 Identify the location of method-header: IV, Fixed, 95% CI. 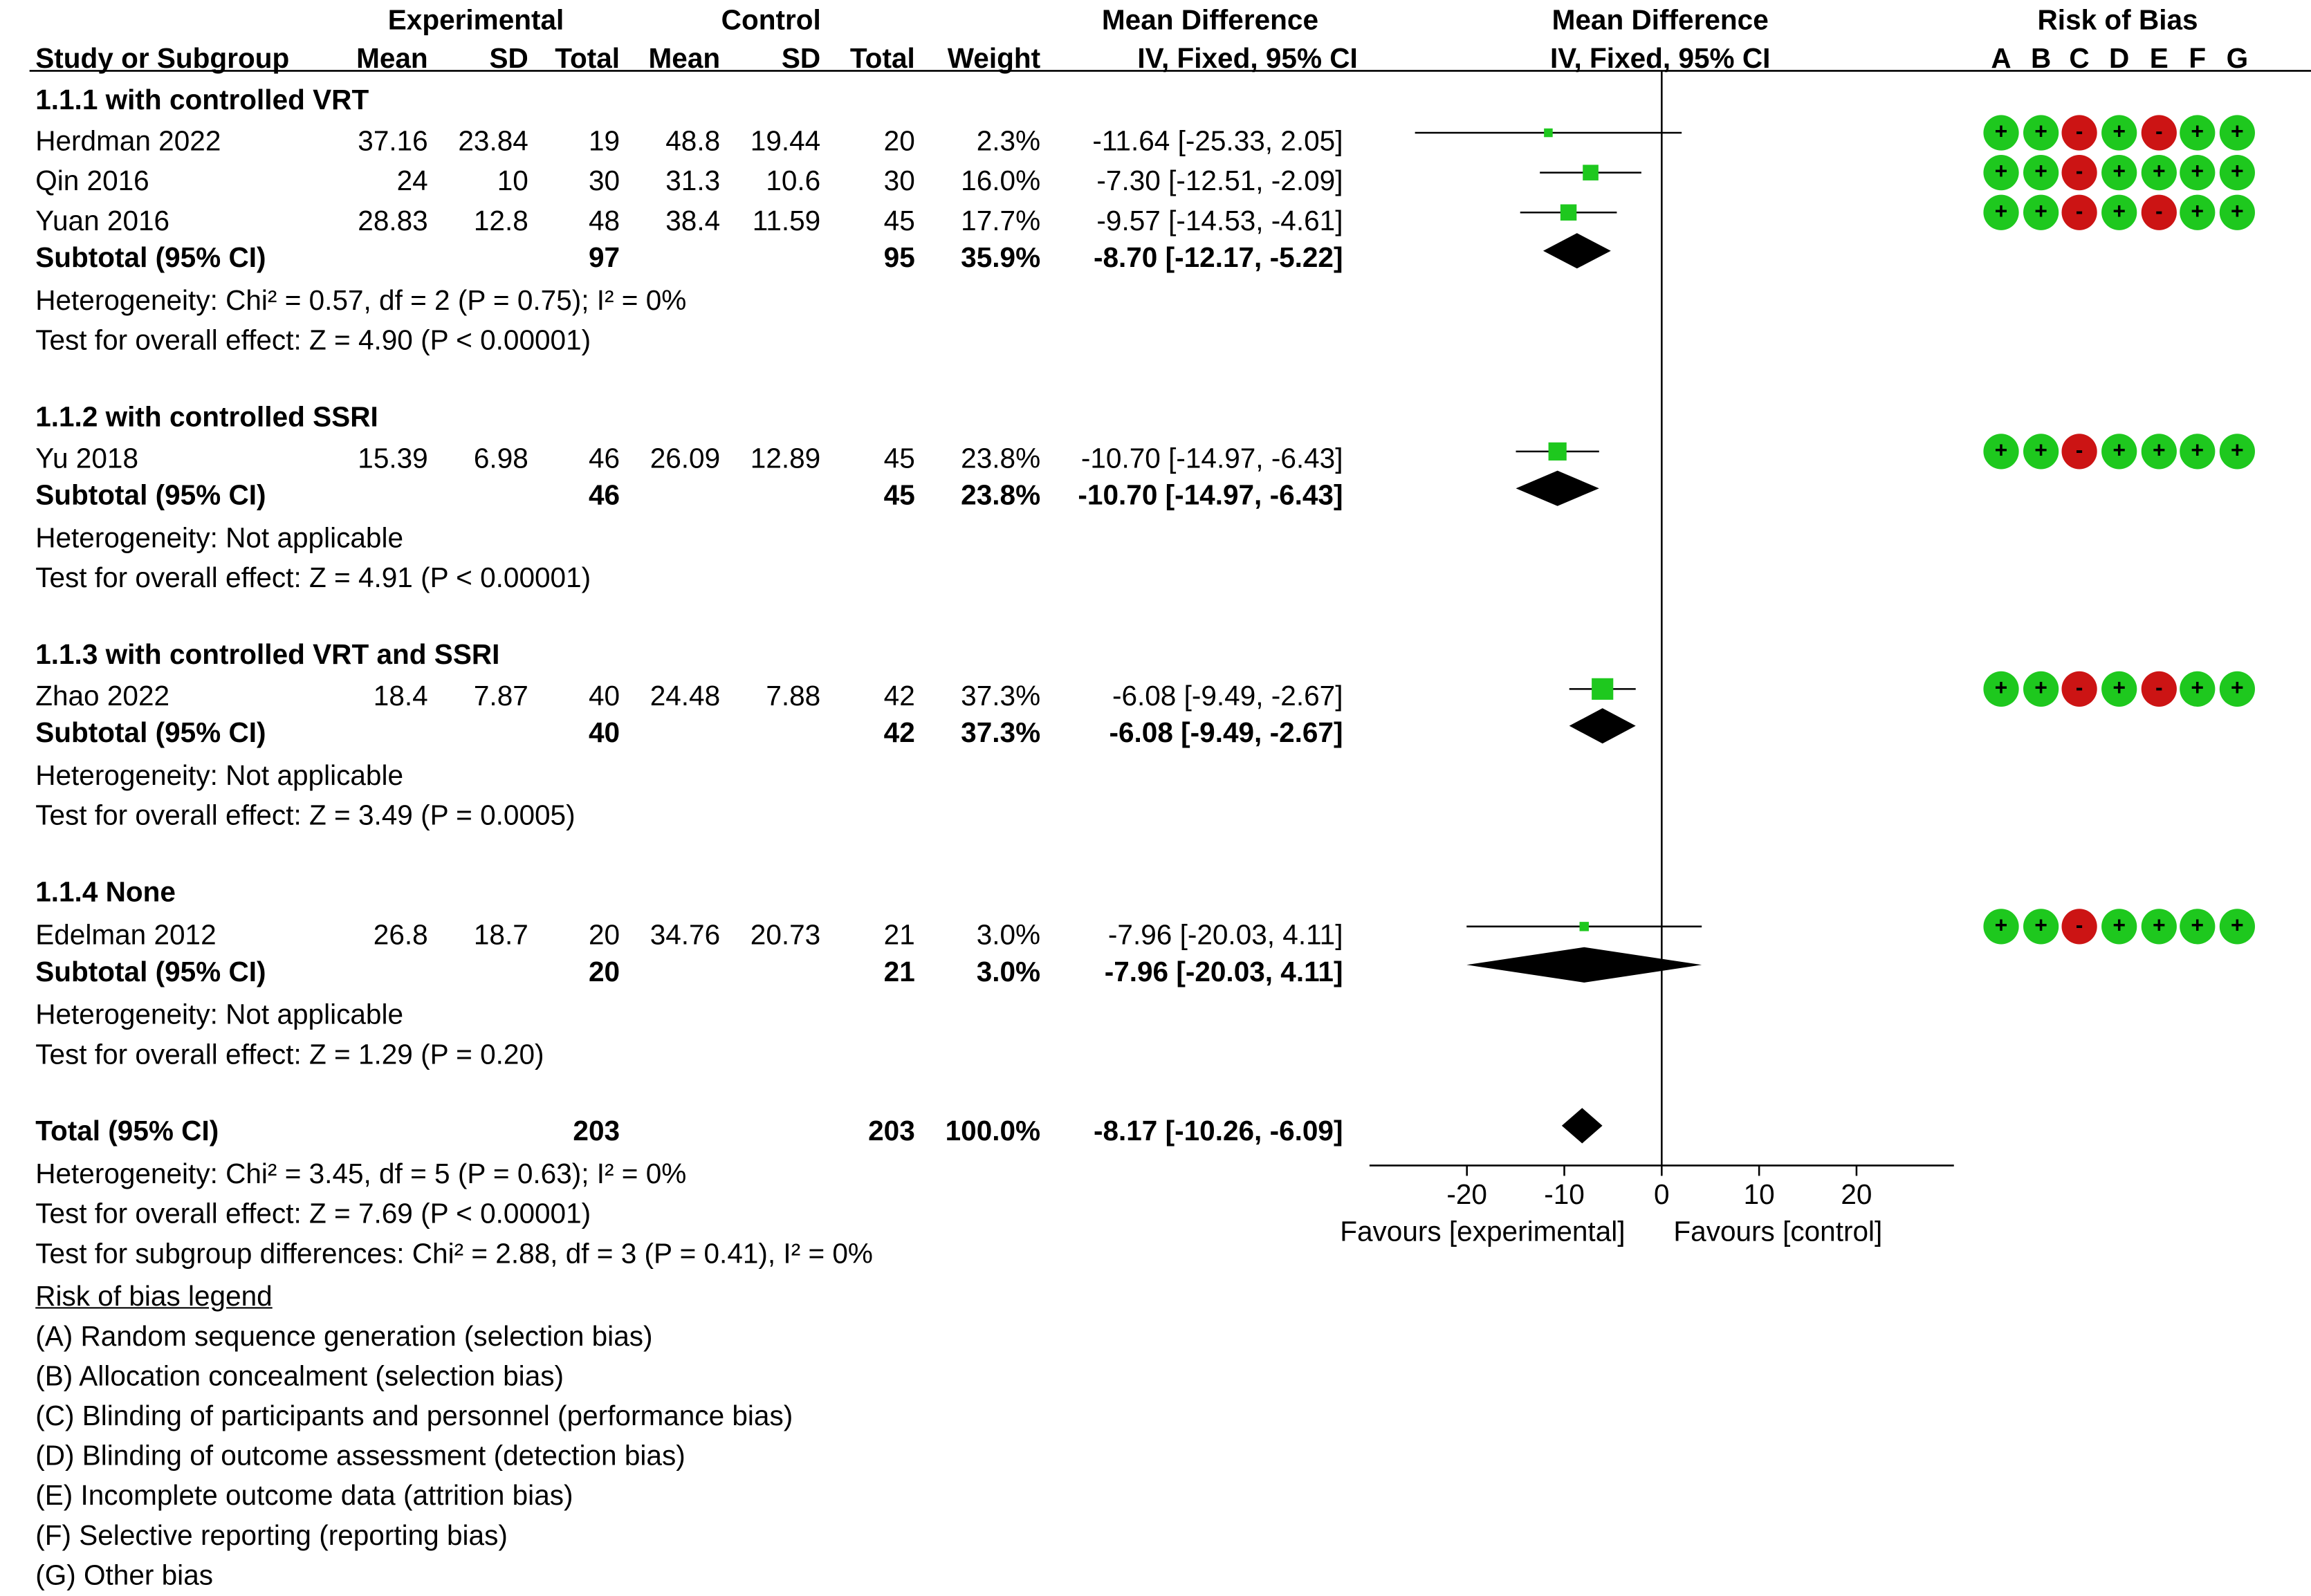
(1247, 60).